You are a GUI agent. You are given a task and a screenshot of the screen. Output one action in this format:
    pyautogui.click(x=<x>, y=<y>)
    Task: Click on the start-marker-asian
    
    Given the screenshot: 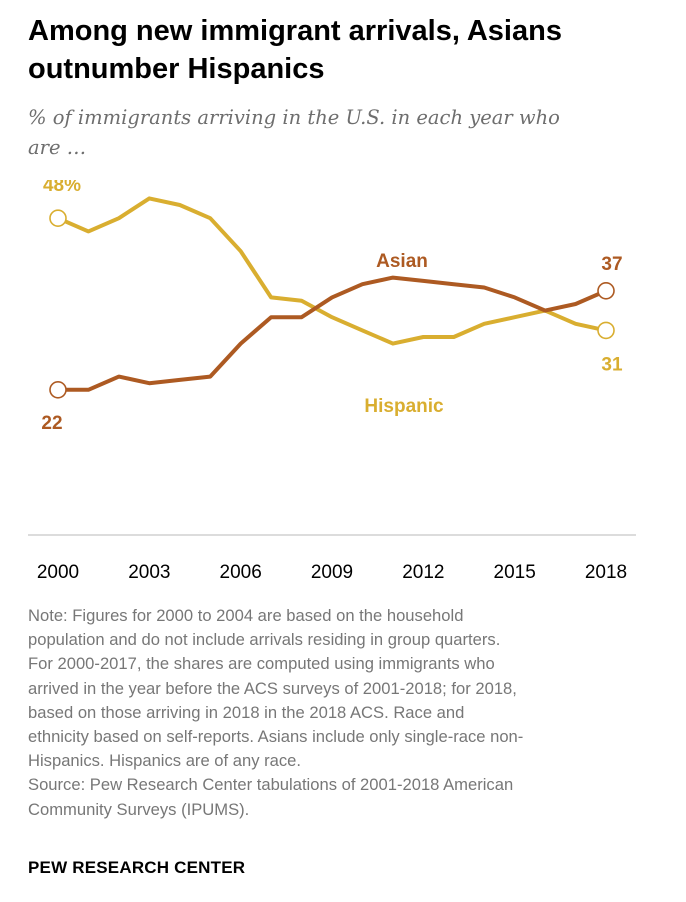 What is the action you would take?
    pyautogui.click(x=58, y=390)
    